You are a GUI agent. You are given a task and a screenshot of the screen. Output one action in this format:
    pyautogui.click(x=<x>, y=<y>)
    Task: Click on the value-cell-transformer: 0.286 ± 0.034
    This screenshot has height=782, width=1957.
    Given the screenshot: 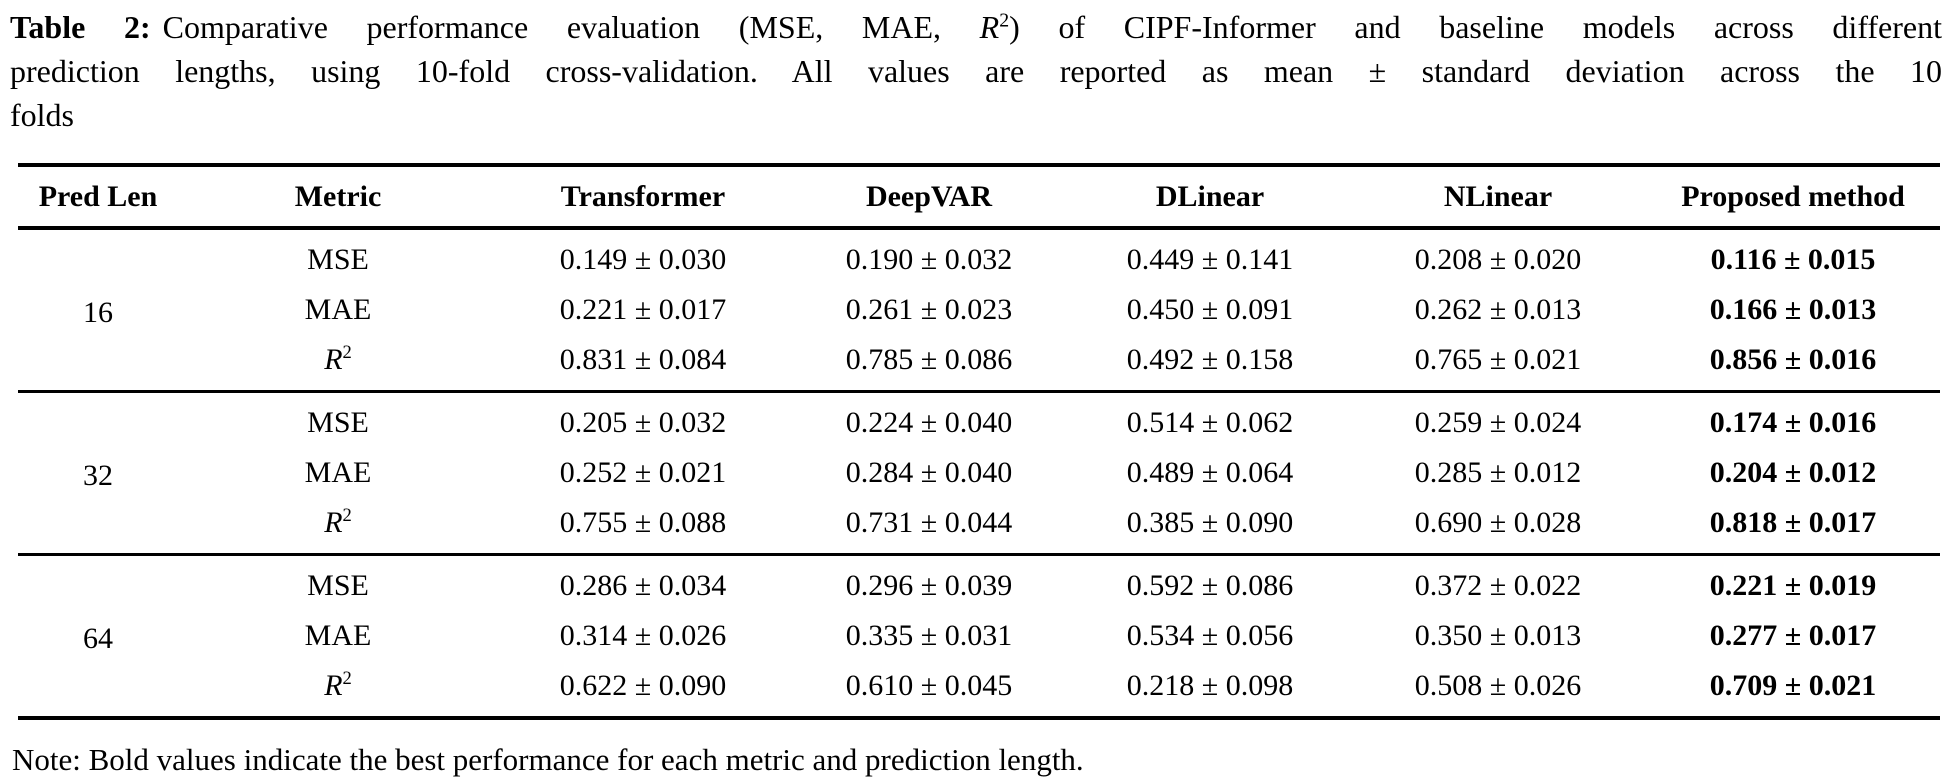 What is the action you would take?
    pyautogui.click(x=643, y=585)
    